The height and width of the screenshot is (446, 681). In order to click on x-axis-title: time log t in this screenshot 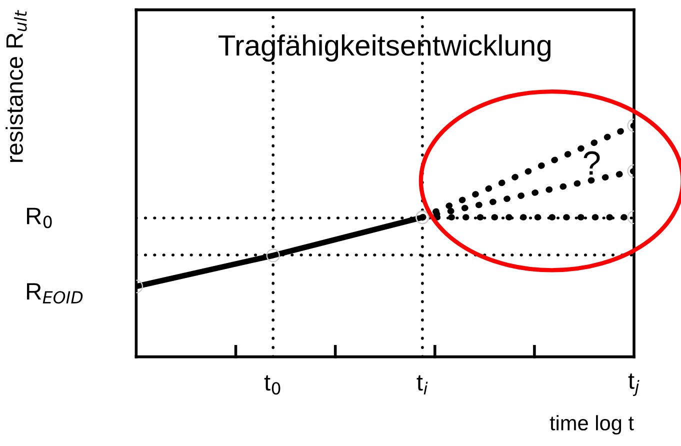, I will do `click(592, 425)`.